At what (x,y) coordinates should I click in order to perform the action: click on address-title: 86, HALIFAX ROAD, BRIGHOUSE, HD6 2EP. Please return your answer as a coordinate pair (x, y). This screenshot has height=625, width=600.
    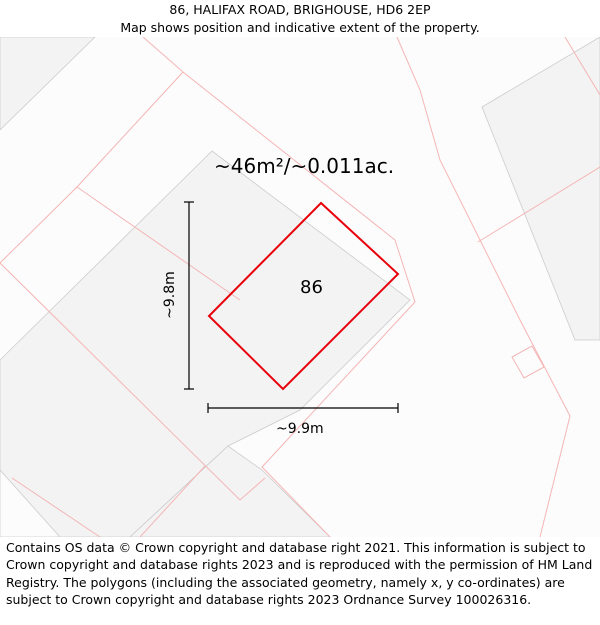
    Looking at the image, I should click on (300, 9).